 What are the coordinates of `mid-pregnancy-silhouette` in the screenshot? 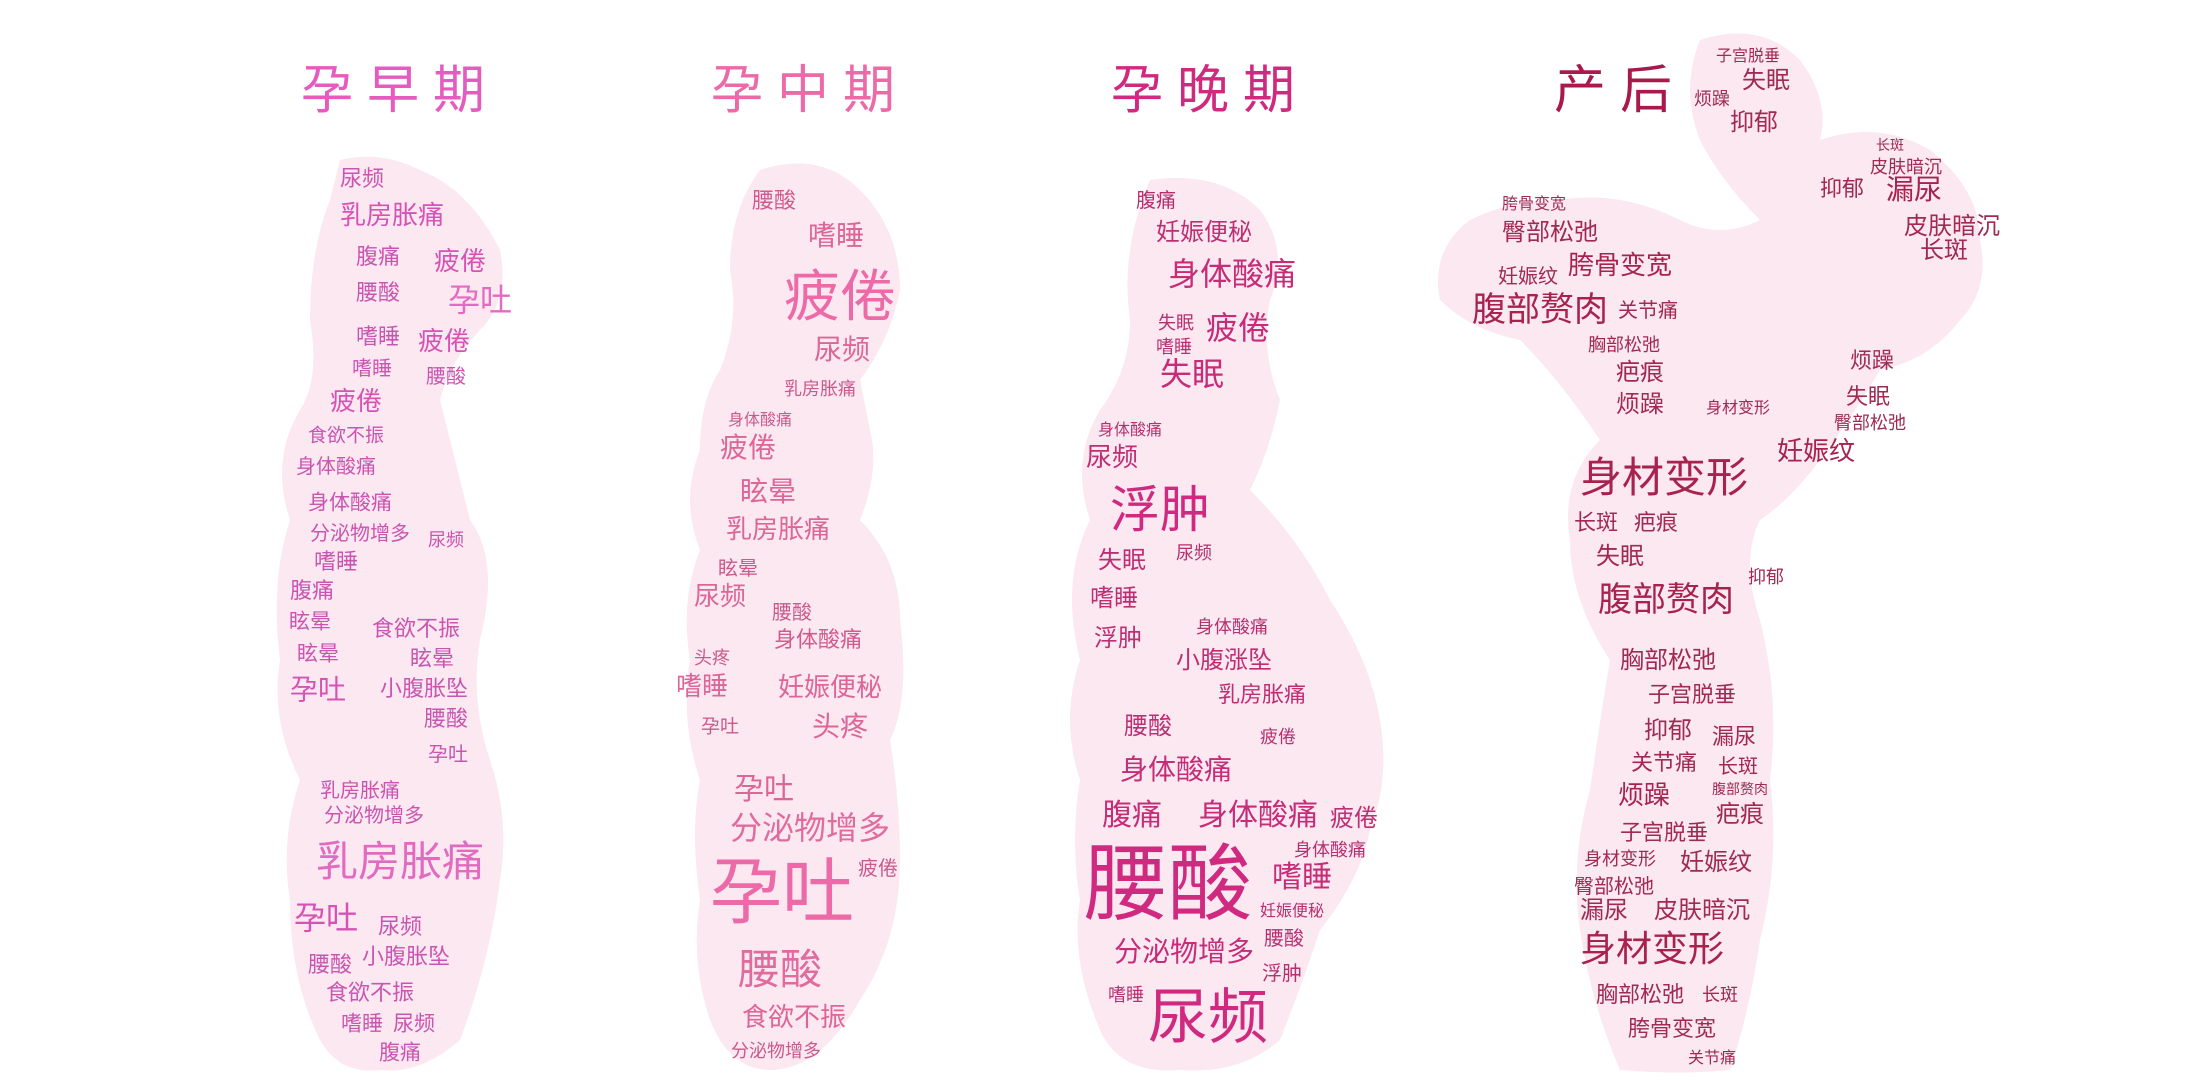 It's located at (795, 617).